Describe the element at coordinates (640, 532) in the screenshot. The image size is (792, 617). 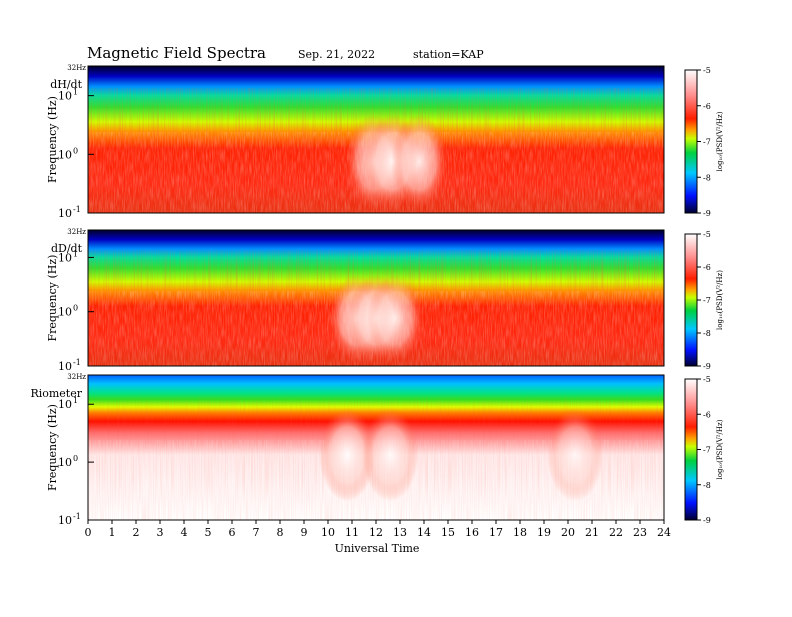
I see `x-tick-label: 23` at that location.